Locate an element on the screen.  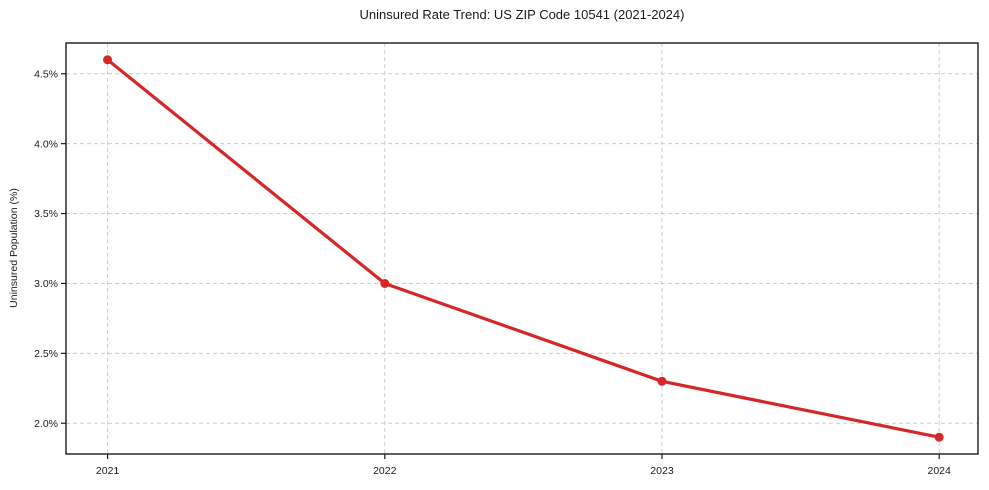
x-tick-label: 2024 is located at coordinates (940, 471).